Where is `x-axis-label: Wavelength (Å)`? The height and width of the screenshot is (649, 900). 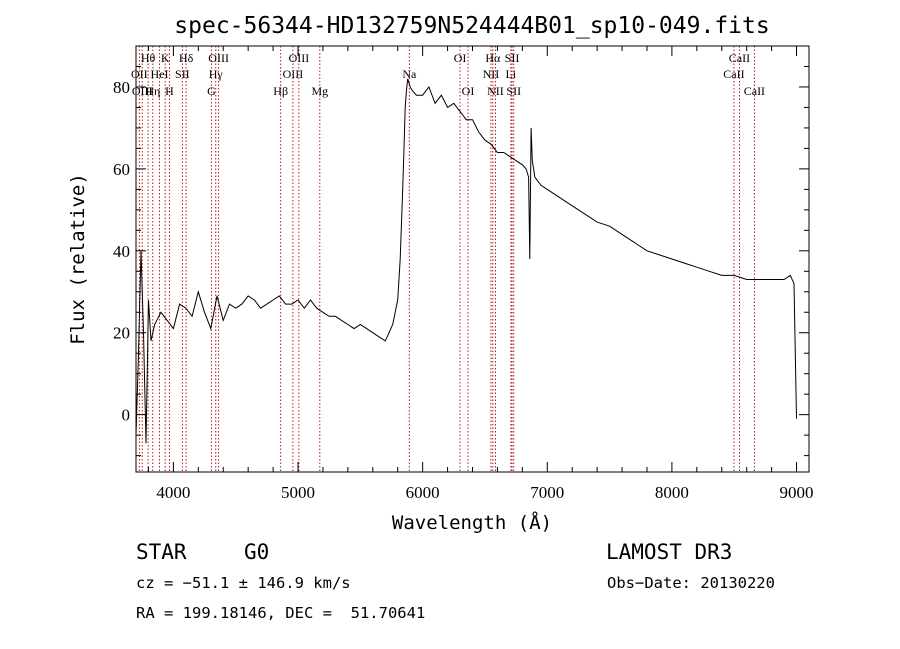
x-axis-label: Wavelength (Å) is located at coordinates (472, 522).